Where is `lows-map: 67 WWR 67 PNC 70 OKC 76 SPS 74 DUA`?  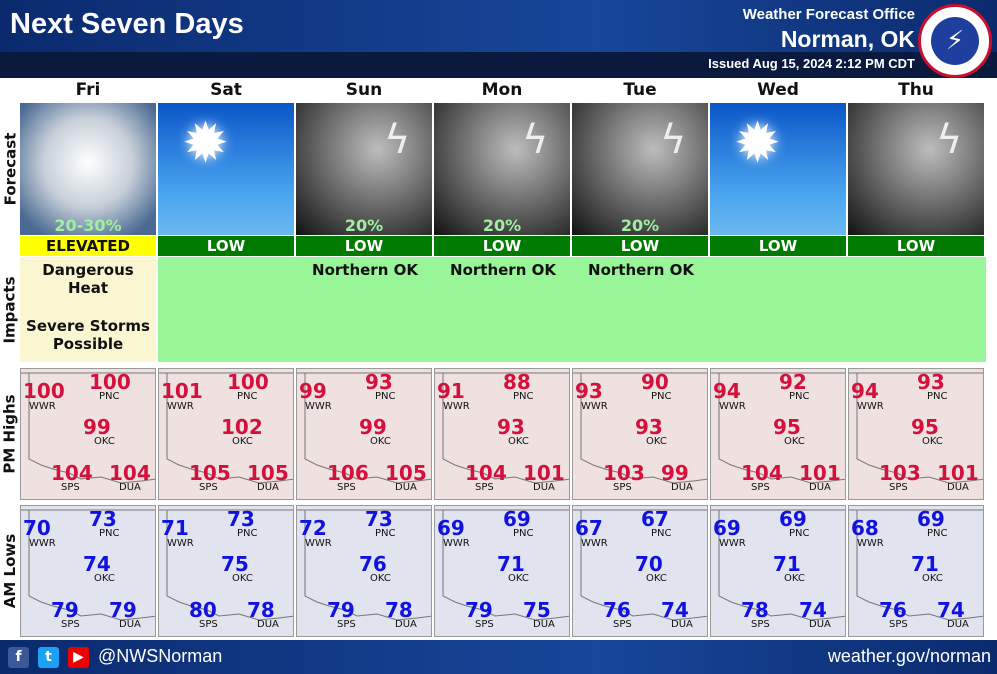
lows-map: 67 WWR 67 PNC 70 OKC 76 SPS 74 DUA is located at coordinates (640, 571).